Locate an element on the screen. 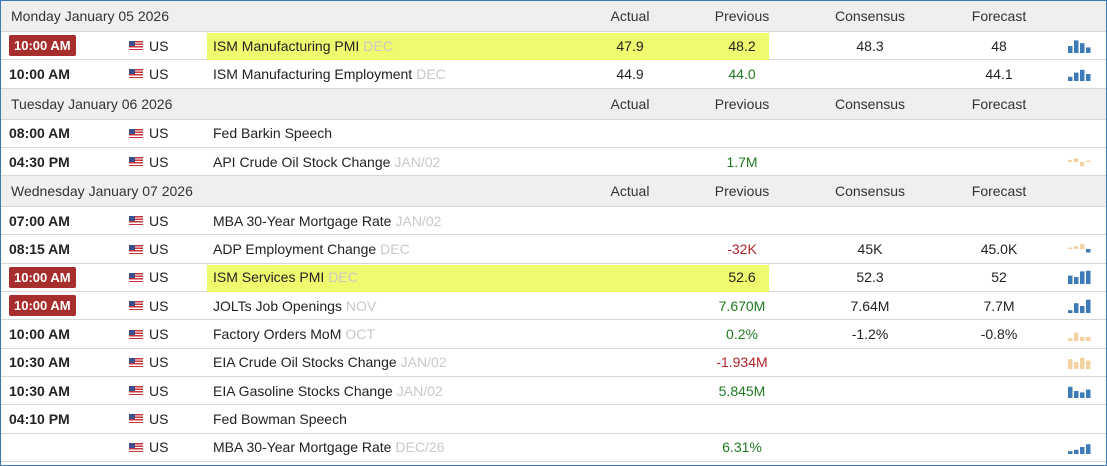  event-name: Fed Barkin Speech is located at coordinates (387, 133).